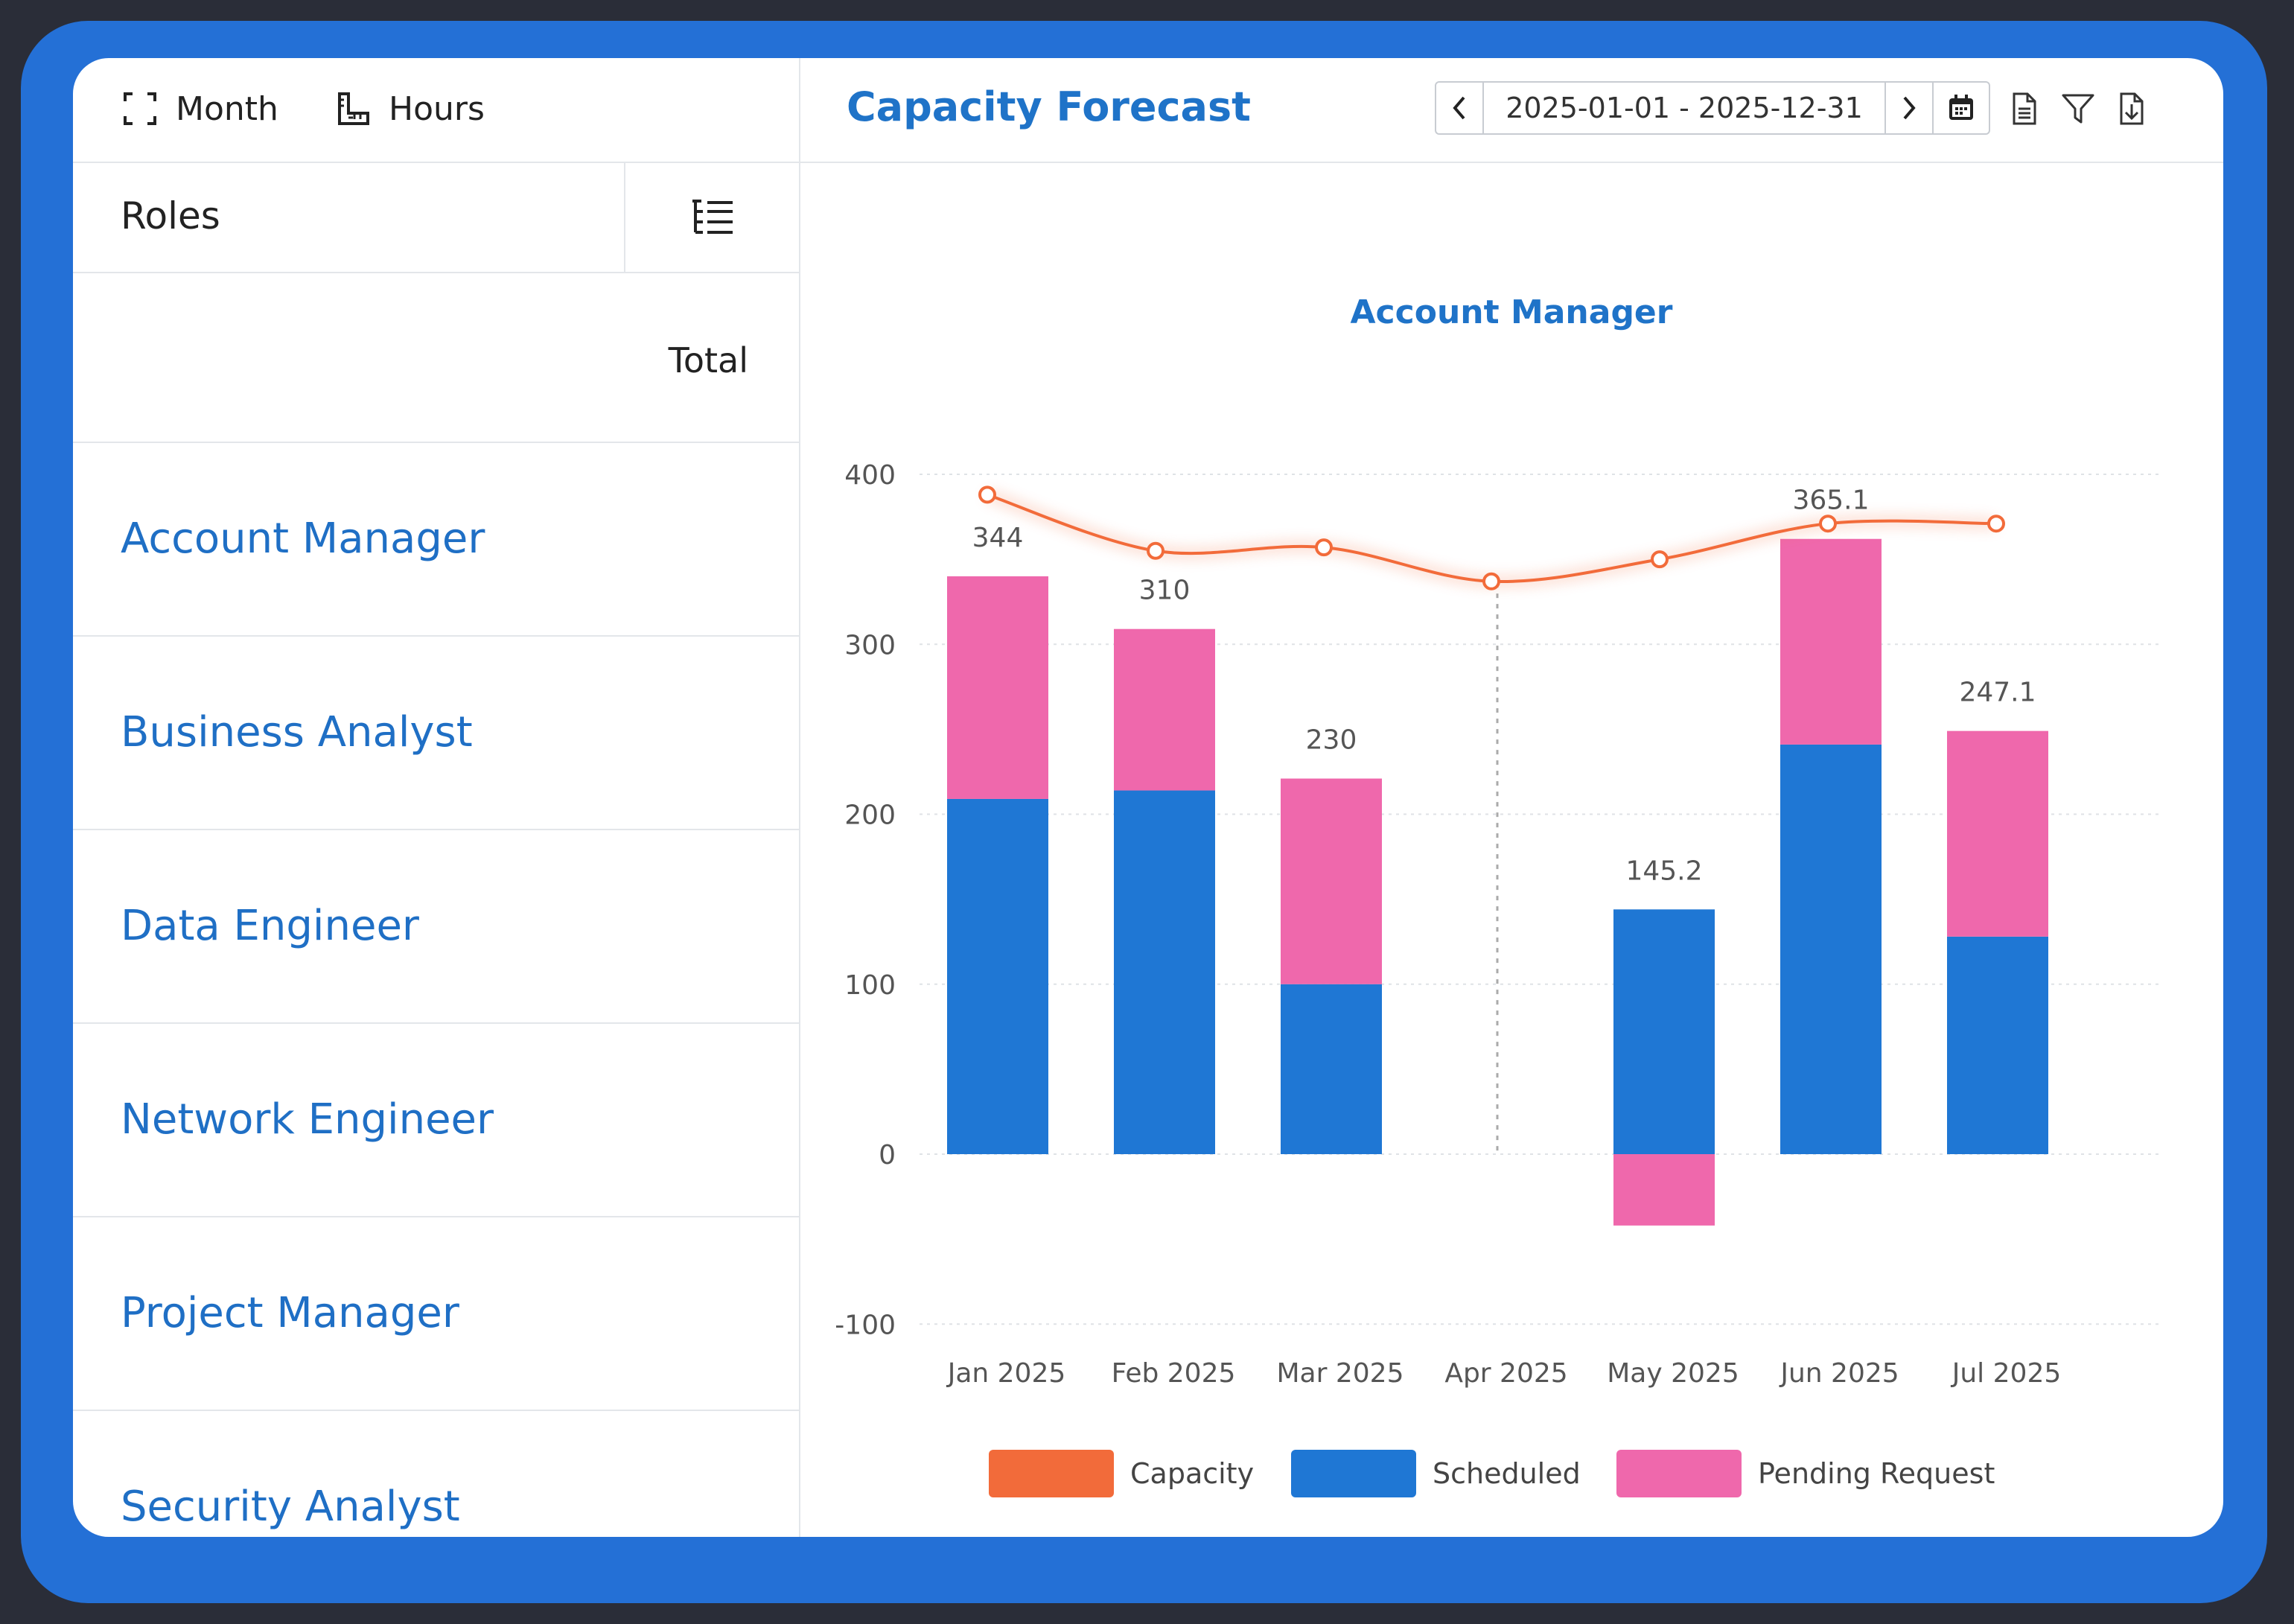 Image resolution: width=2294 pixels, height=1624 pixels. What do you see at coordinates (1192, 1473) in the screenshot?
I see `legend-label: Capacity` at bounding box center [1192, 1473].